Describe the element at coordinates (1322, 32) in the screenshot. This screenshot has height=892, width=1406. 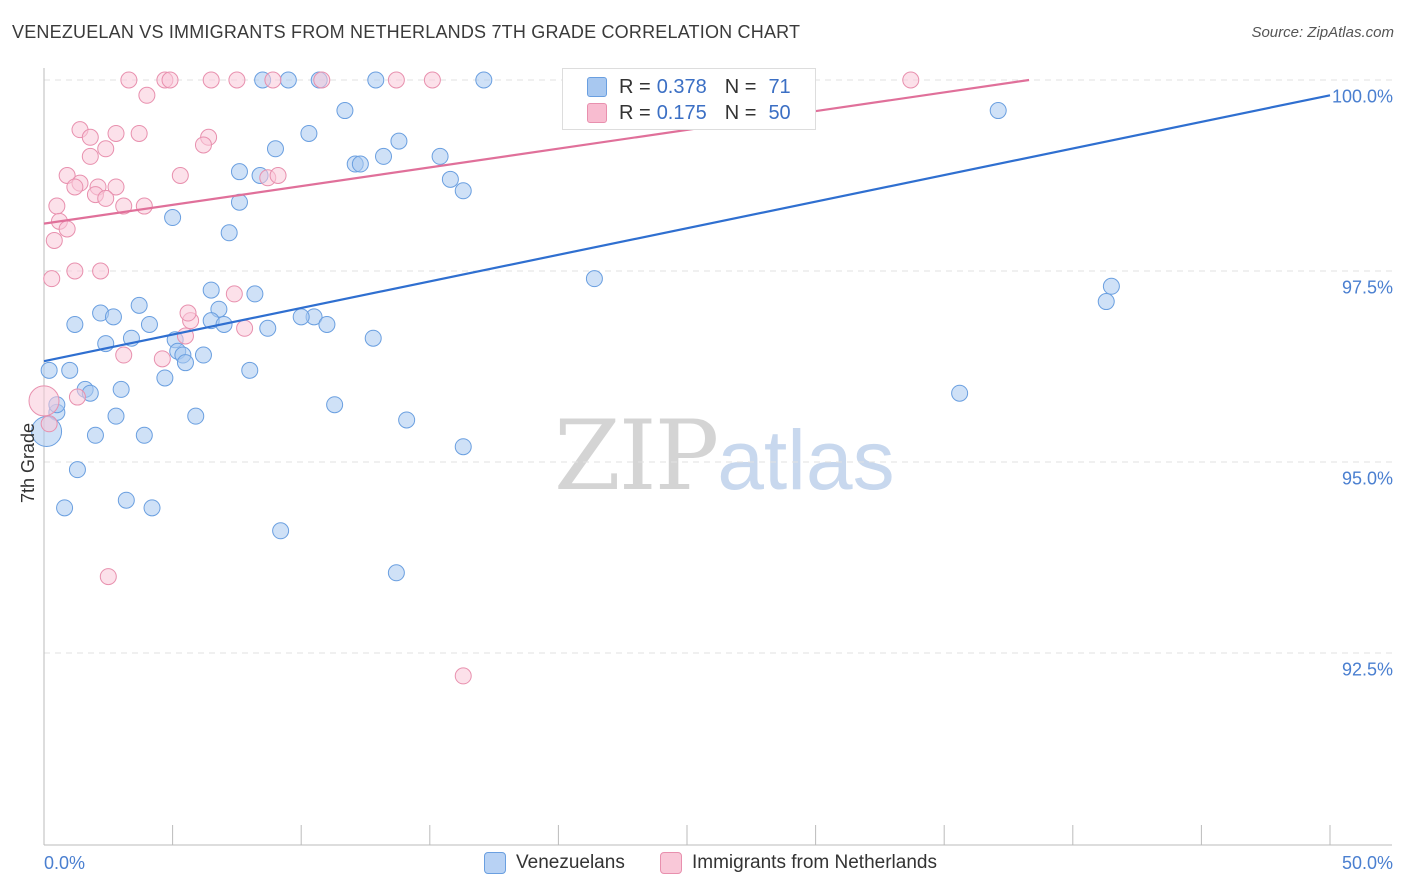
I see `source-label: Source: ZipAtlas.com` at that location.